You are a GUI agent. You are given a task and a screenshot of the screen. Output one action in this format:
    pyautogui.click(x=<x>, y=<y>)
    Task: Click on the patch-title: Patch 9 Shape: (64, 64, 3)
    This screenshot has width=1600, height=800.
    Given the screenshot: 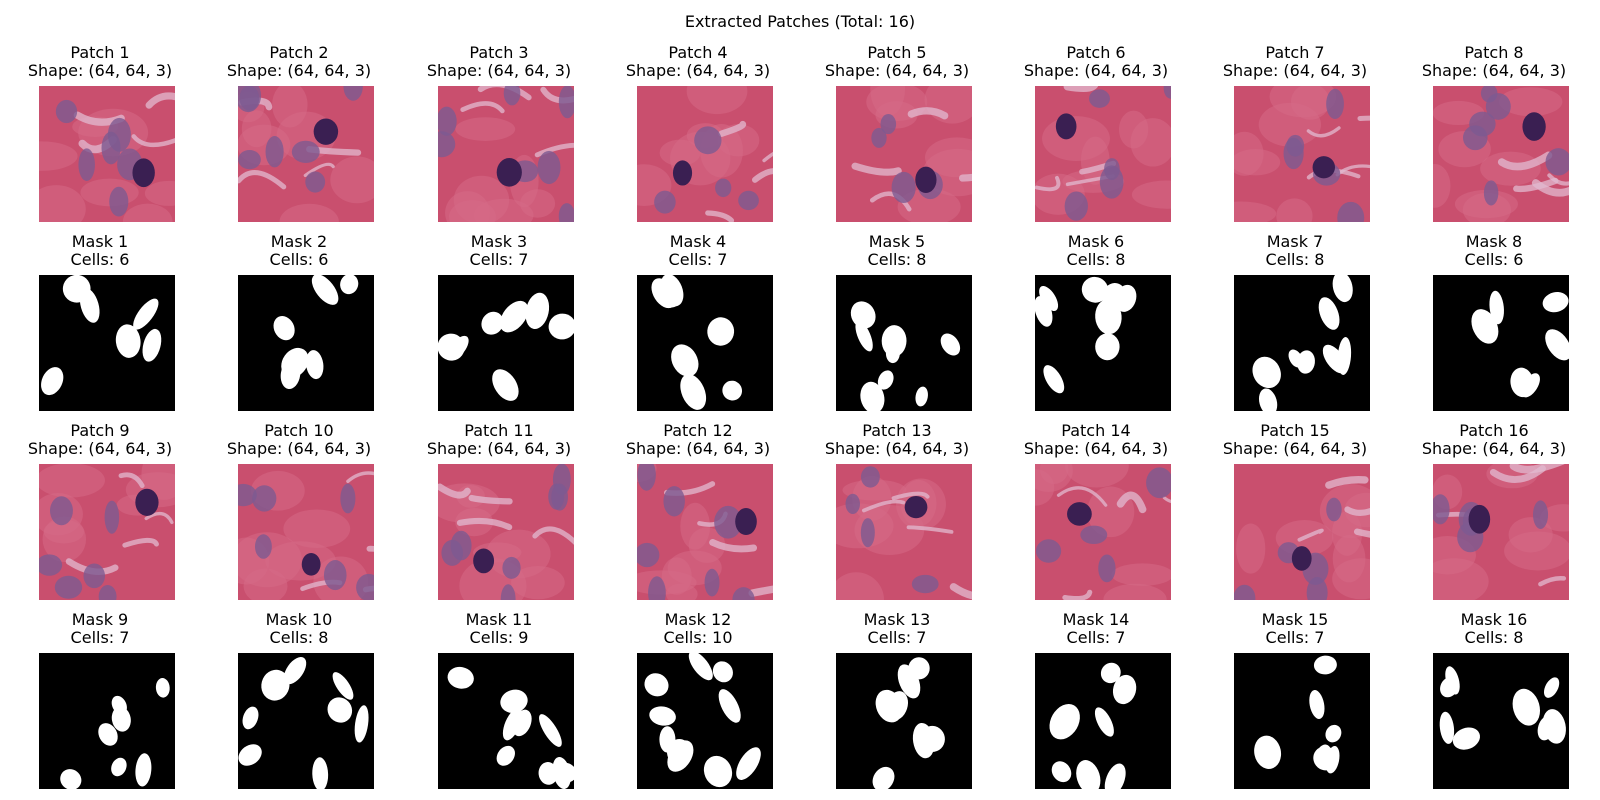 What is the action you would take?
    pyautogui.click(x=100, y=440)
    